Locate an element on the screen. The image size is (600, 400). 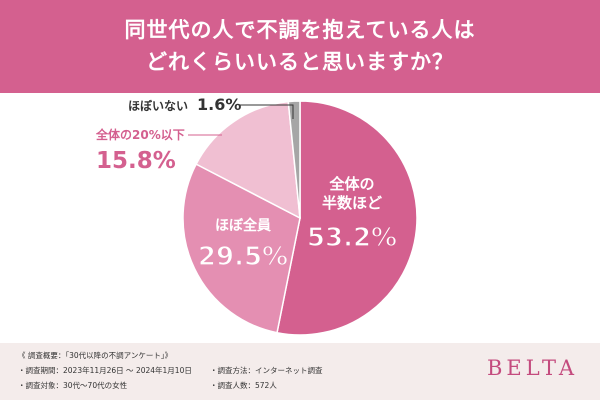
slice-value-0: 53.2% is located at coordinates (352, 238).